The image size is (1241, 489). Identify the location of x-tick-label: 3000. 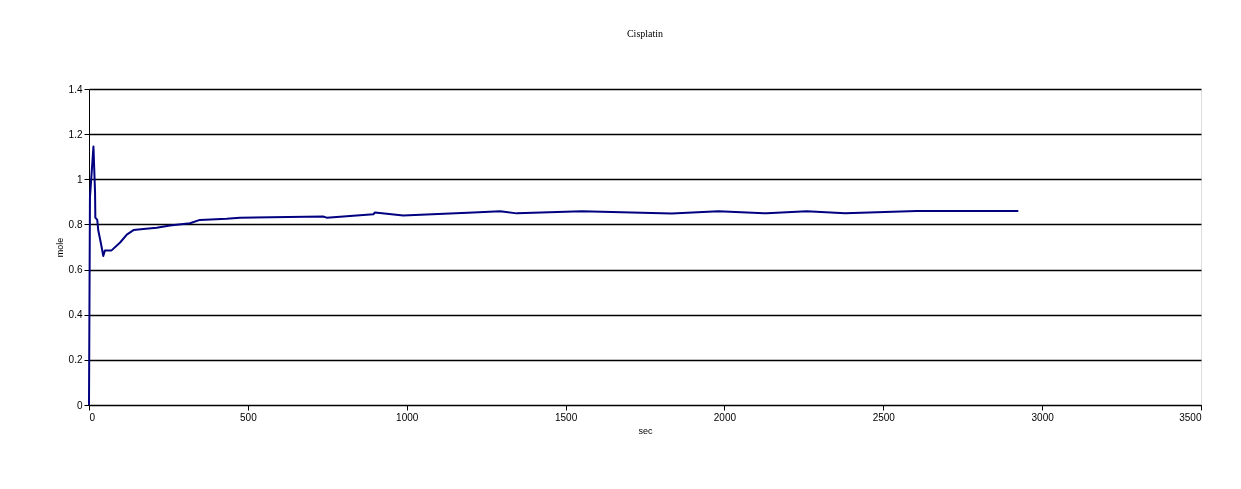
(1043, 417).